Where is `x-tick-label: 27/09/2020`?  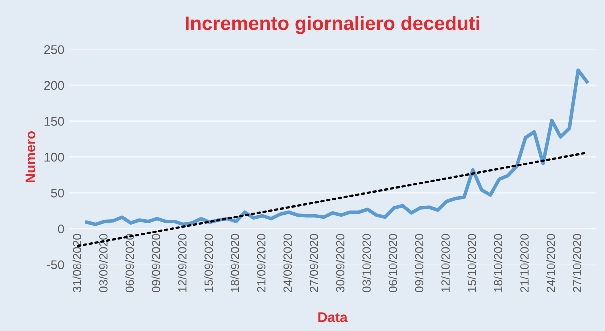
x-tick-label: 27/09/2020 is located at coordinates (314, 263).